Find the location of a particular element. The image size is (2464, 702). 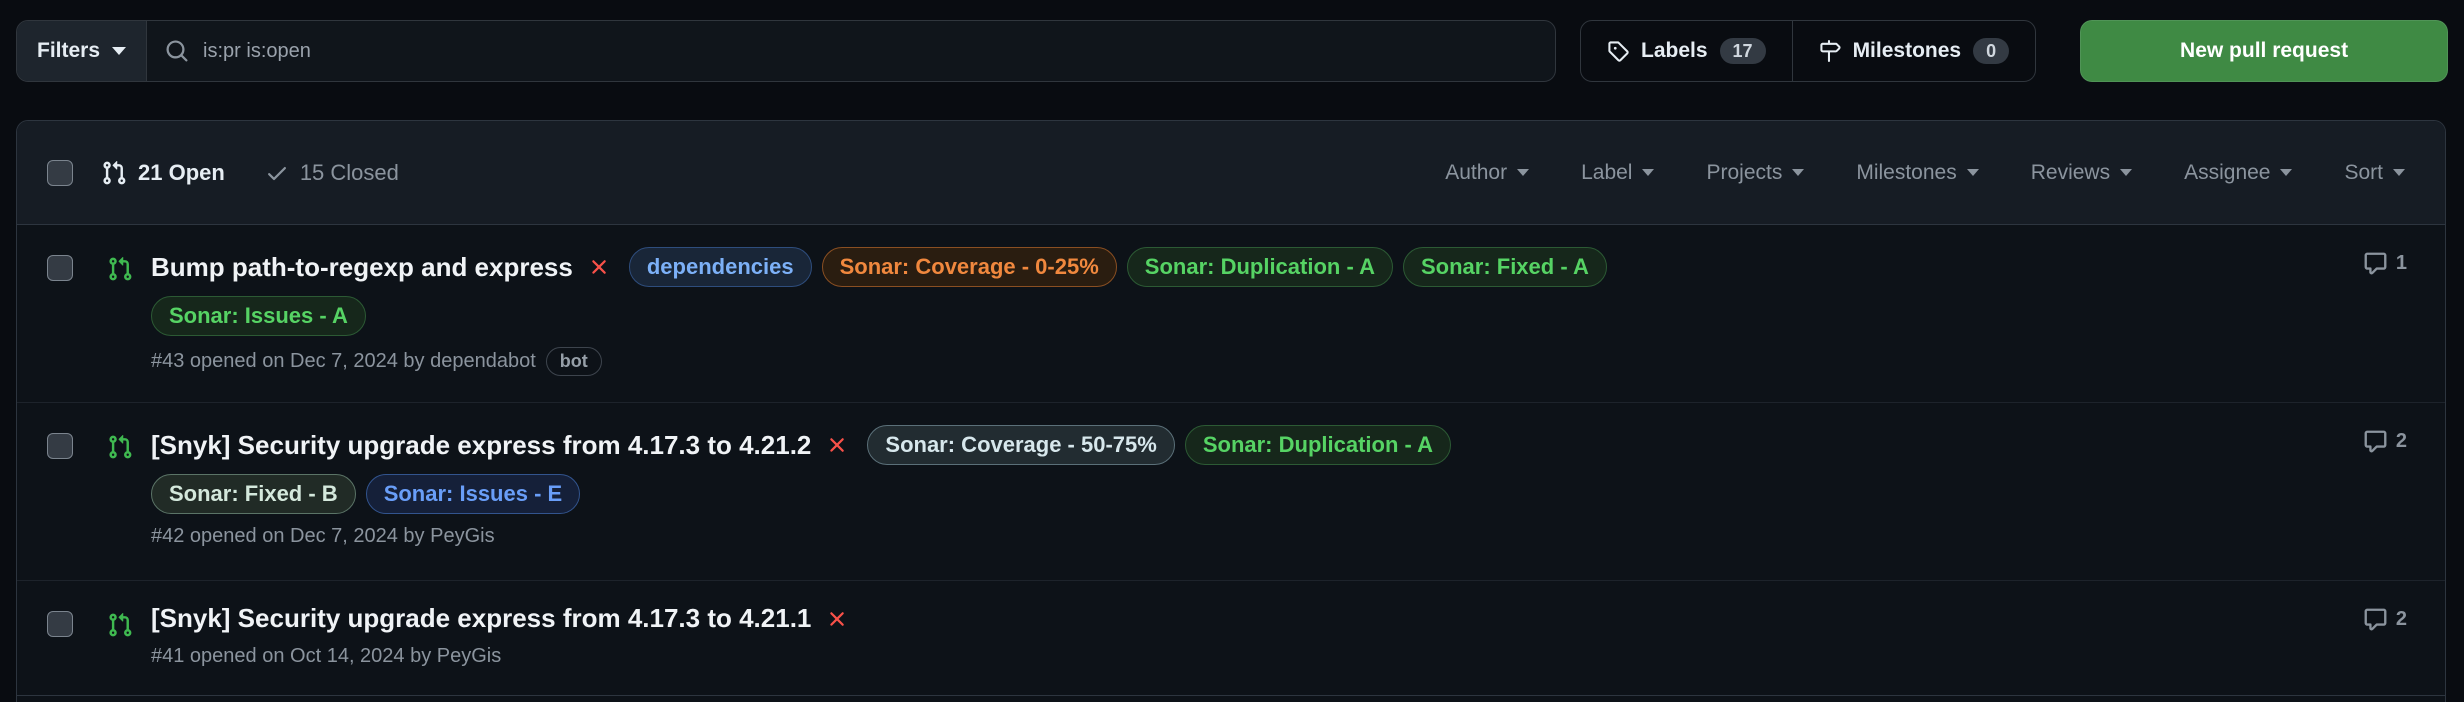

author-filter-label: Author is located at coordinates (1476, 172).